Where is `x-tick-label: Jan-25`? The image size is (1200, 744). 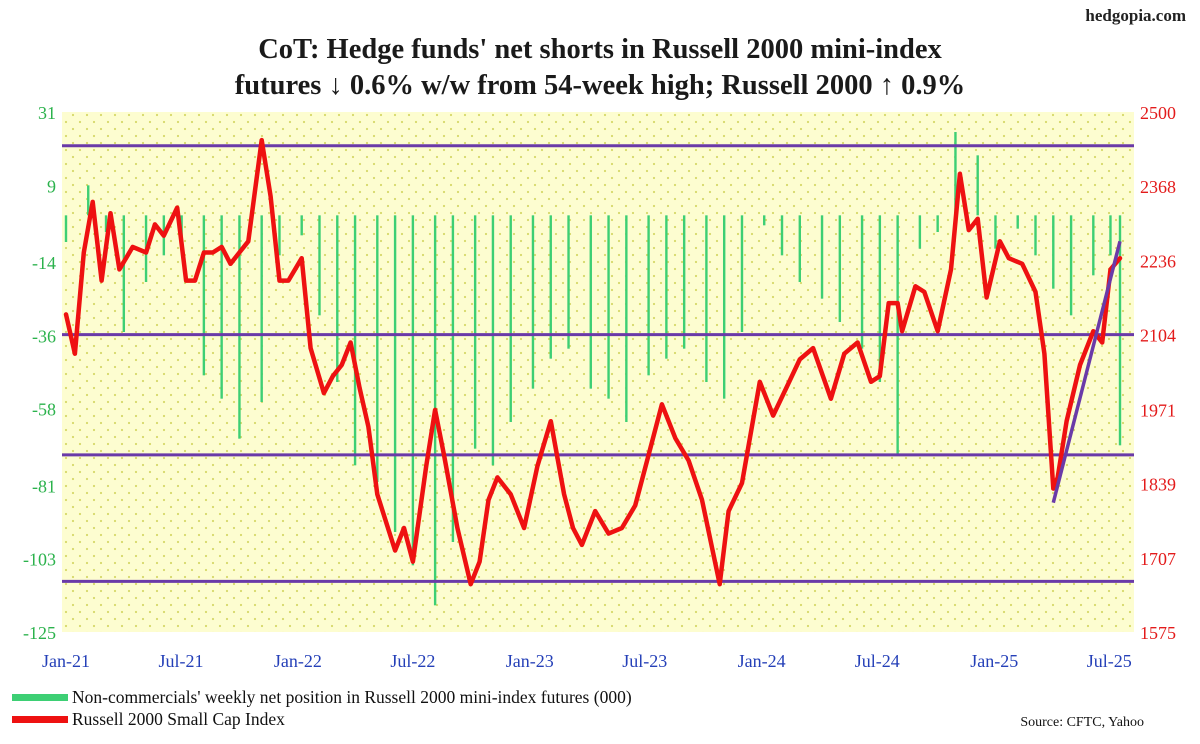 x-tick-label: Jan-25 is located at coordinates (994, 661).